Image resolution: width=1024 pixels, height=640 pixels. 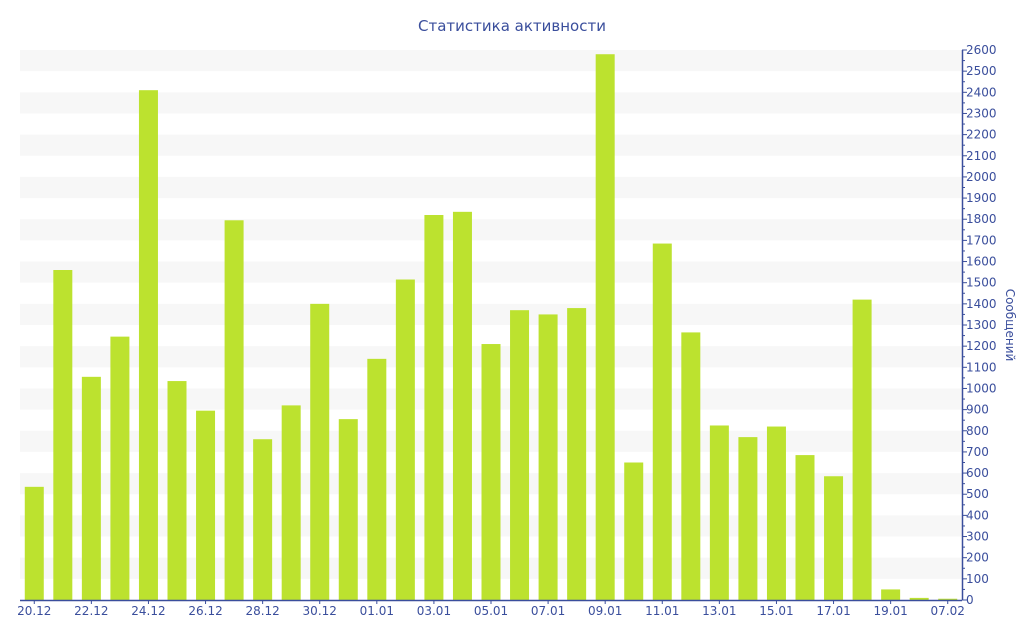 What do you see at coordinates (977, 494) in the screenshot?
I see `y-tick-label: 500` at bounding box center [977, 494].